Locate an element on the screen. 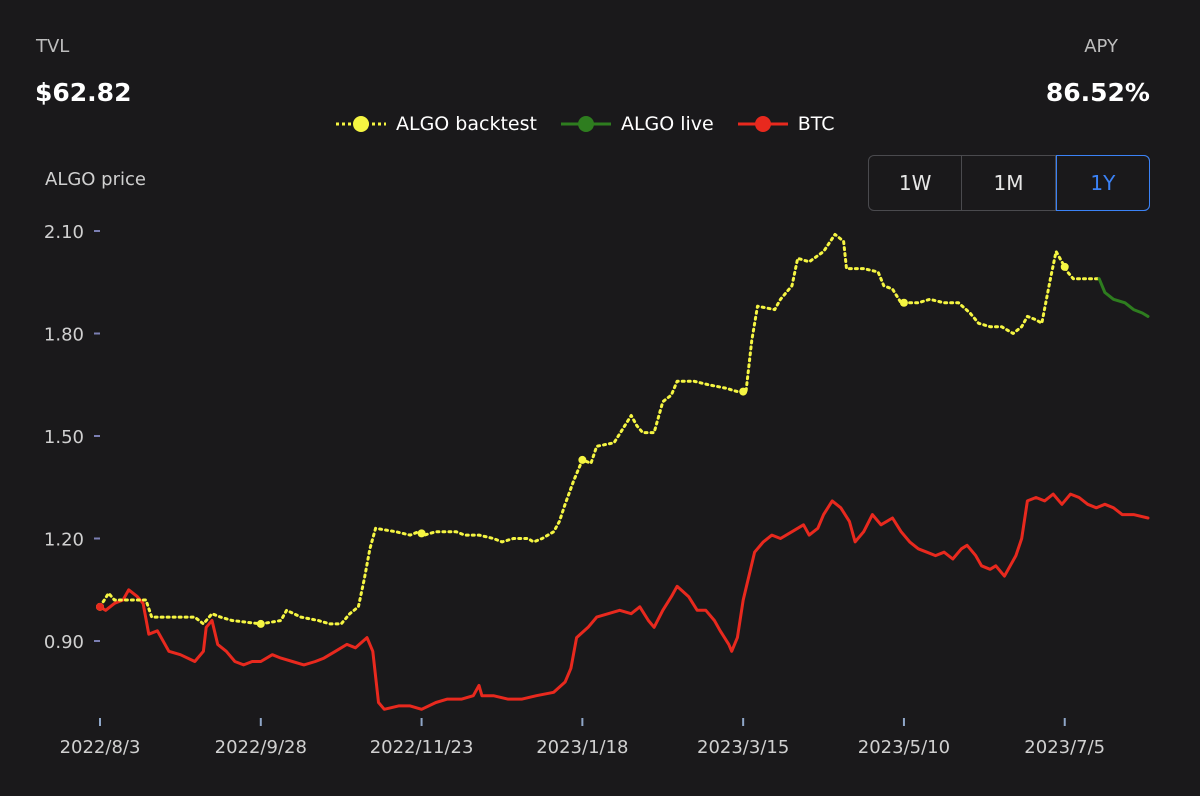  x-tick-label: 2022/9/28 is located at coordinates (261, 747).